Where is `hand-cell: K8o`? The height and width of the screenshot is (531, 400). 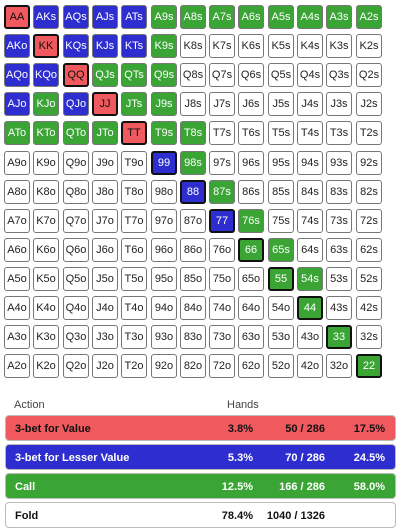 hand-cell: K8o is located at coordinates (46, 192).